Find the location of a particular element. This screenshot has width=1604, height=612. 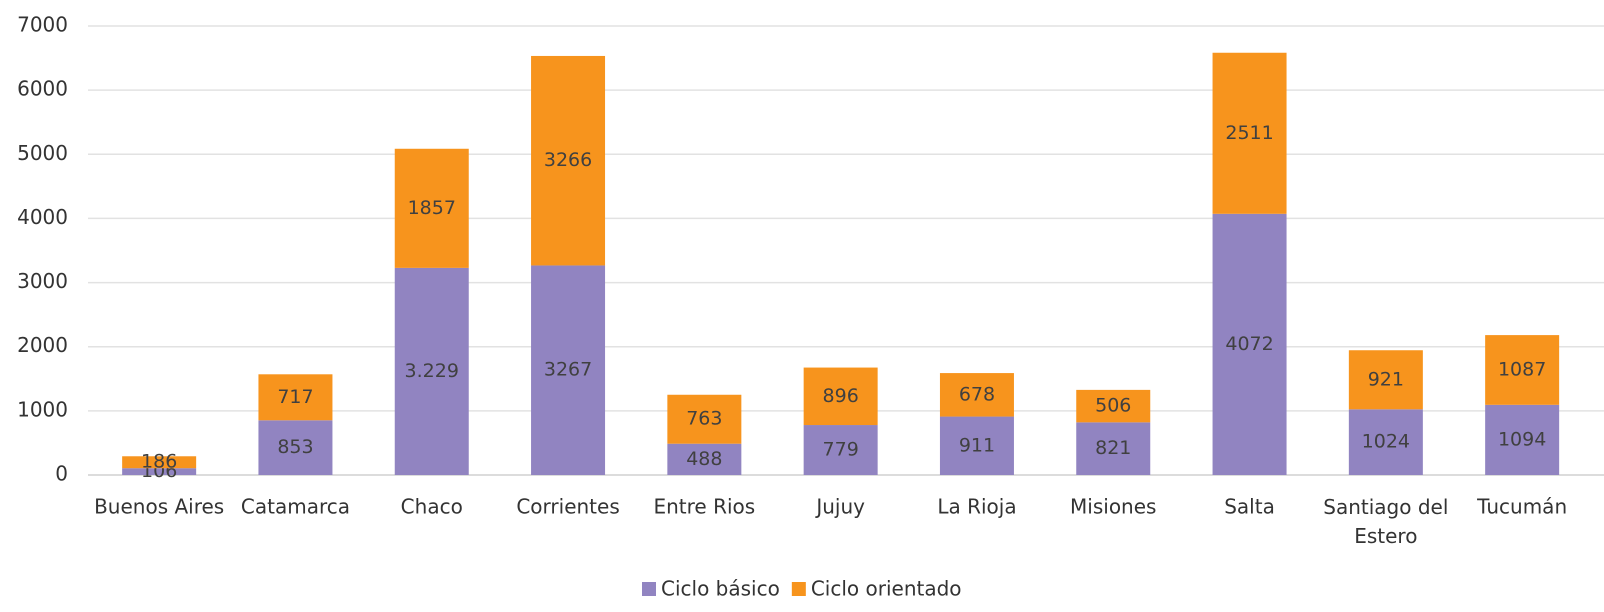

data-label: 911 is located at coordinates (977, 445).